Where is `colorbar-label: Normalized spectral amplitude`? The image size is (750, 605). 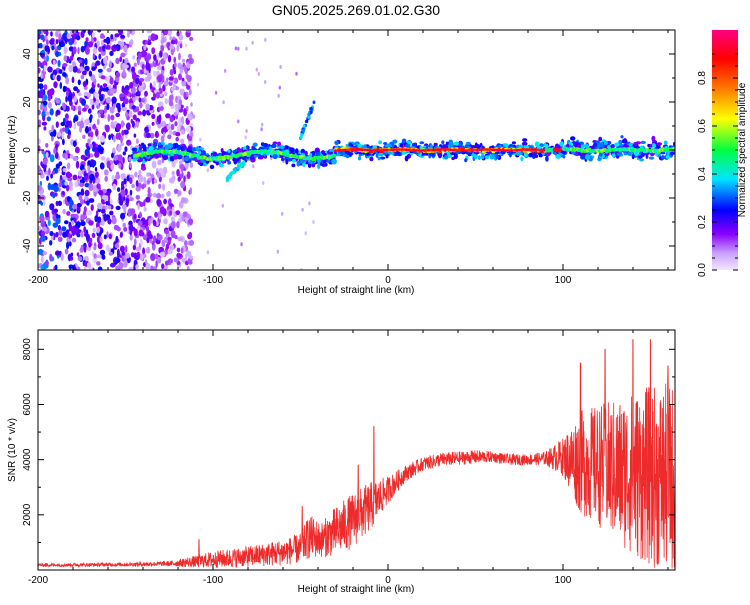 colorbar-label: Normalized spectral amplitude is located at coordinates (742, 149).